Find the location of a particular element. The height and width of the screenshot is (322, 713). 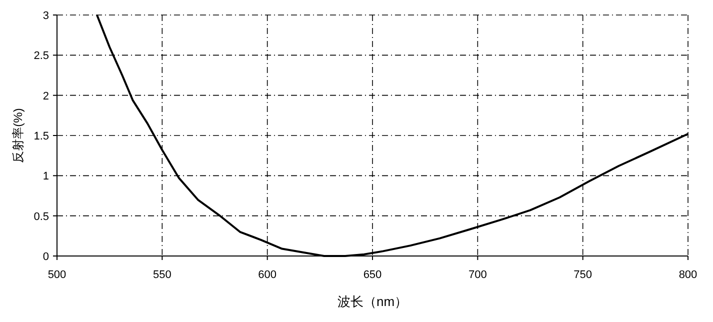

y-tick-label: 2 is located at coordinates (45, 96).